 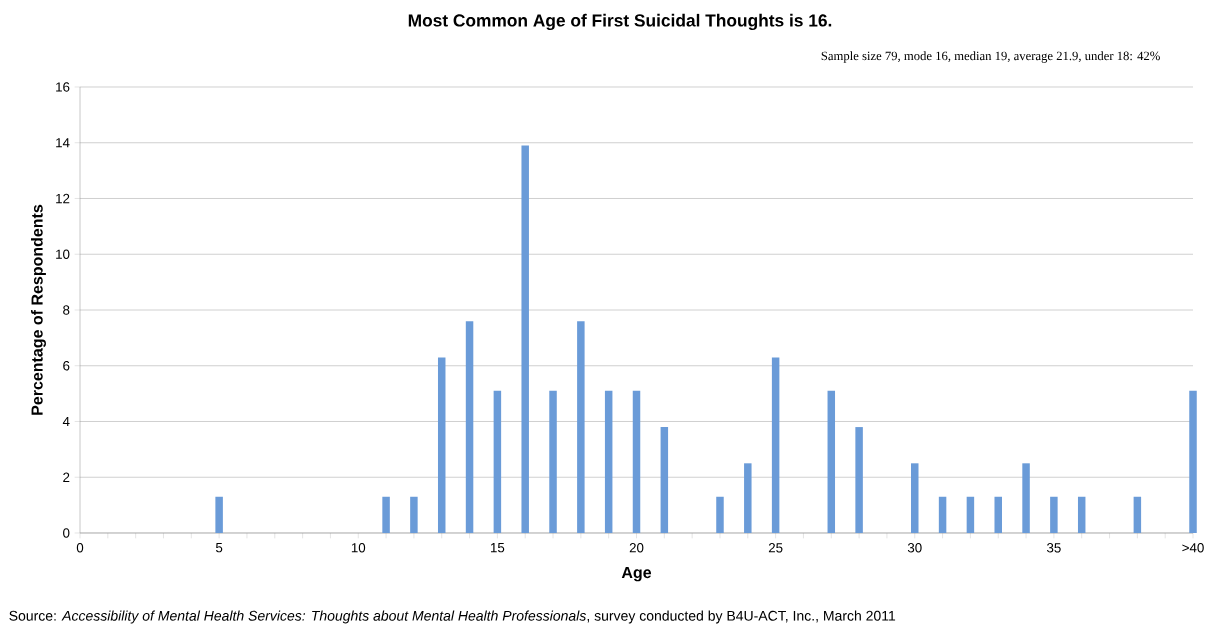 I want to click on y-tick-label: 16, so click(x=63, y=87).